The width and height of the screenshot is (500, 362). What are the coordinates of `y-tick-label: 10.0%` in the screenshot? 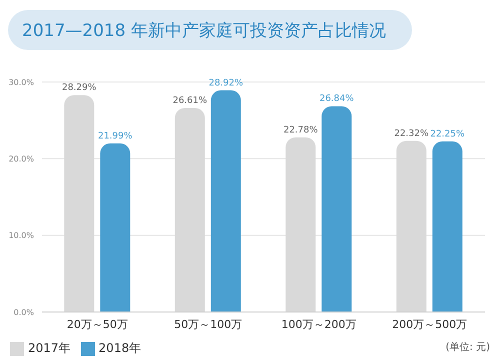 It's located at (21, 235).